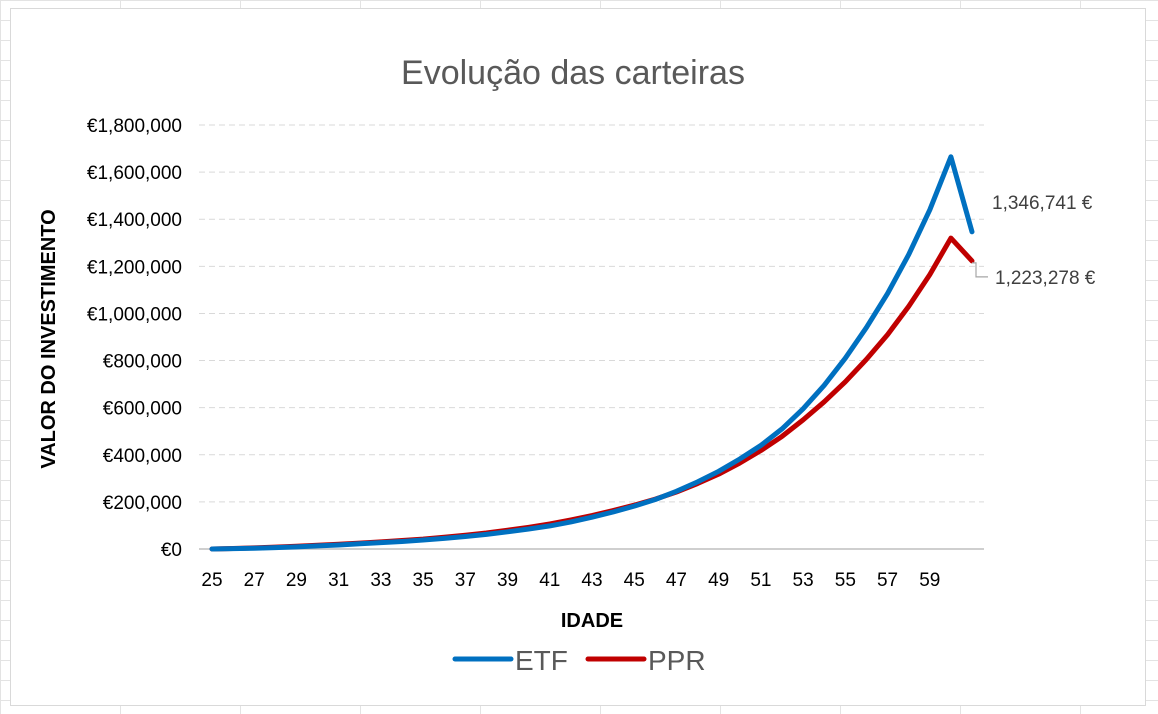 The height and width of the screenshot is (714, 1158). What do you see at coordinates (465, 580) in the screenshot?
I see `x-tick-label: 37` at bounding box center [465, 580].